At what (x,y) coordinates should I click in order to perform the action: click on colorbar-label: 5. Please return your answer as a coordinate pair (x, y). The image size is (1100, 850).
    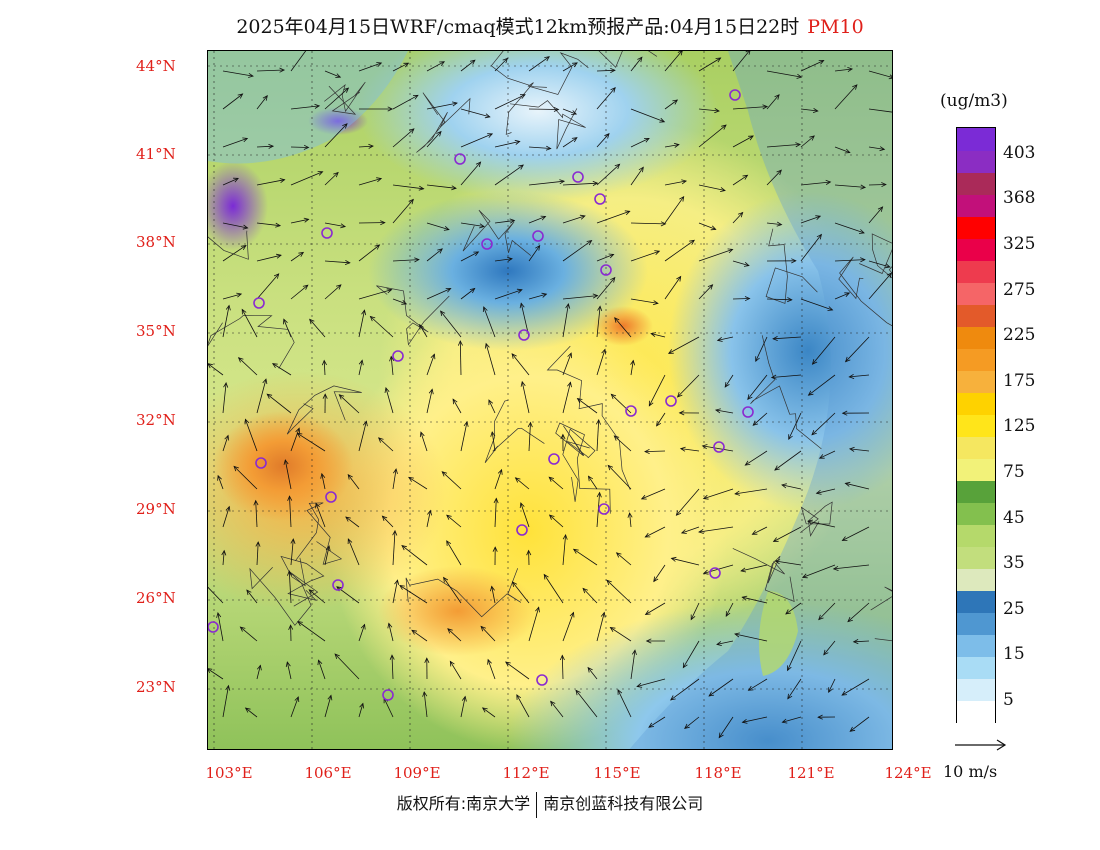
    Looking at the image, I should click on (1008, 700).